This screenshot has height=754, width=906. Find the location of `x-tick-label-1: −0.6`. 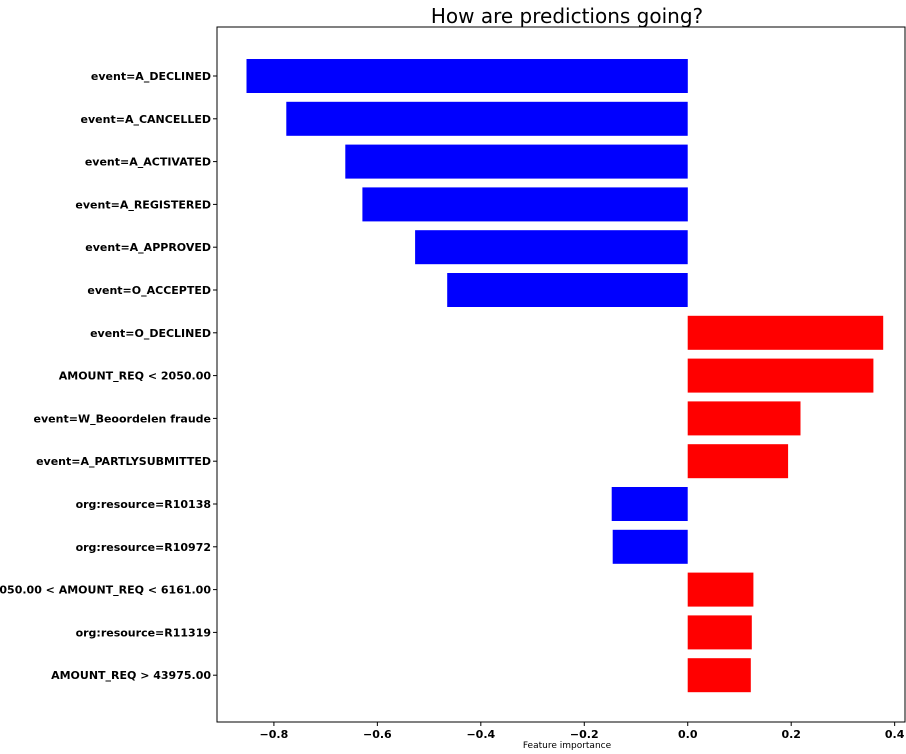

x-tick-label-1: −0.6 is located at coordinates (377, 734).